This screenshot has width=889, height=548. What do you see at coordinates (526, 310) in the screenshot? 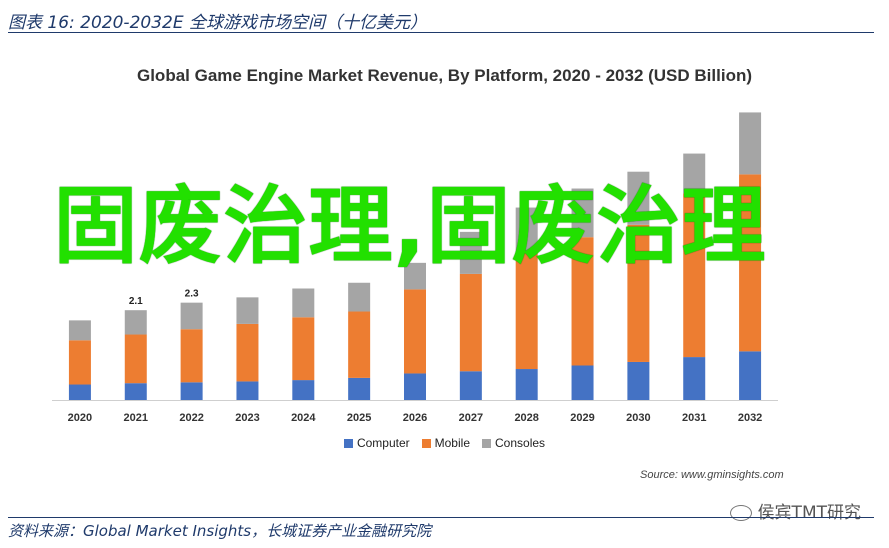
I see `bar-mobile-2028` at bounding box center [526, 310].